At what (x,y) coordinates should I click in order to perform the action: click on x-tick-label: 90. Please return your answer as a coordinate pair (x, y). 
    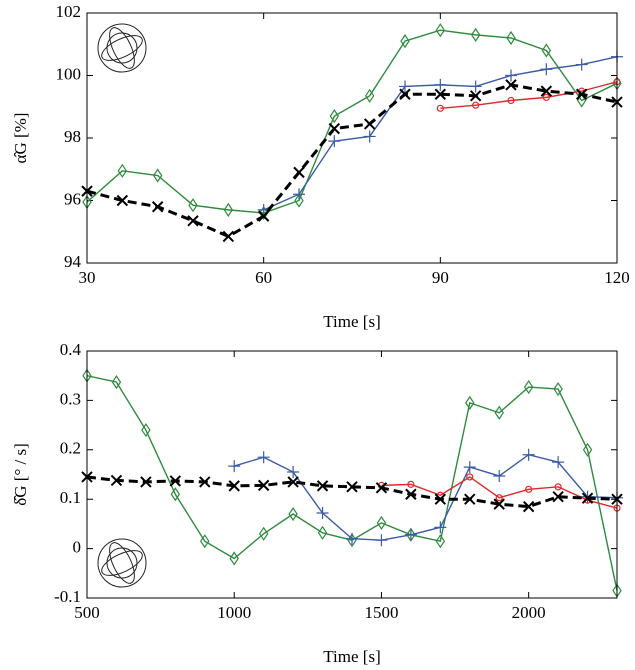
    Looking at the image, I should click on (440, 277).